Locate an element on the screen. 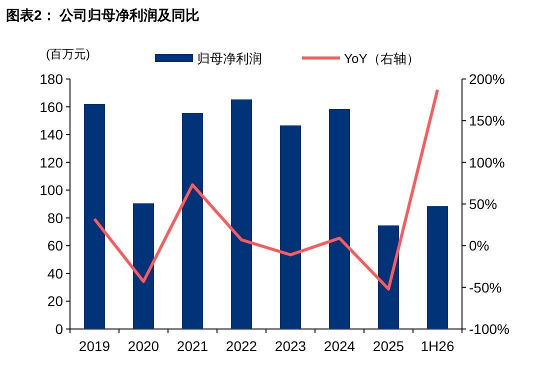 The image size is (534, 392). legend-label: 归母净利润 is located at coordinates (229, 58).